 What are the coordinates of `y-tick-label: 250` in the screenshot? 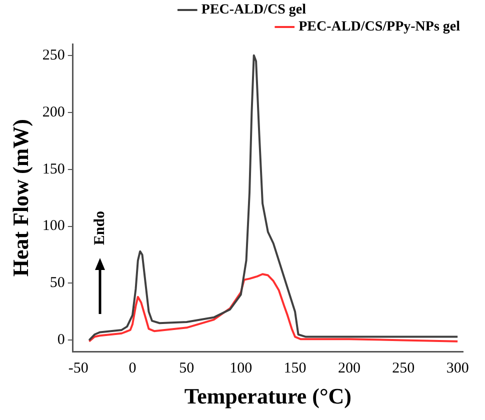 It's located at (53, 55).